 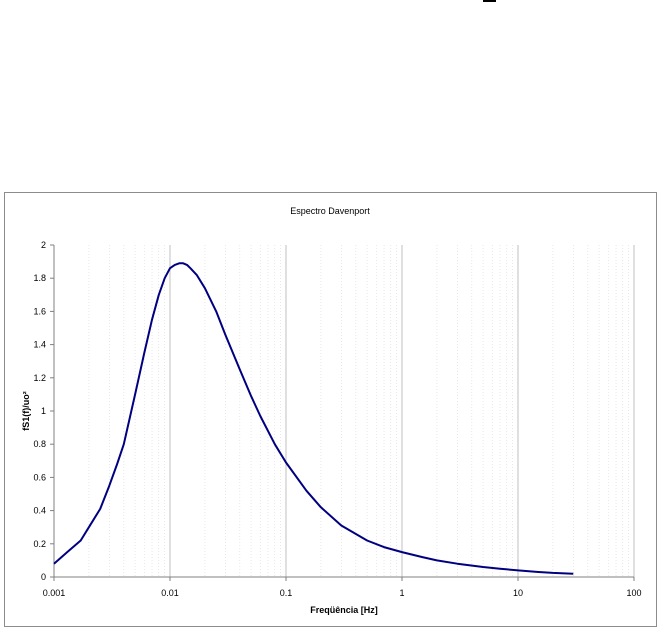 I want to click on y-tick-label: 1.4, so click(x=39, y=345).